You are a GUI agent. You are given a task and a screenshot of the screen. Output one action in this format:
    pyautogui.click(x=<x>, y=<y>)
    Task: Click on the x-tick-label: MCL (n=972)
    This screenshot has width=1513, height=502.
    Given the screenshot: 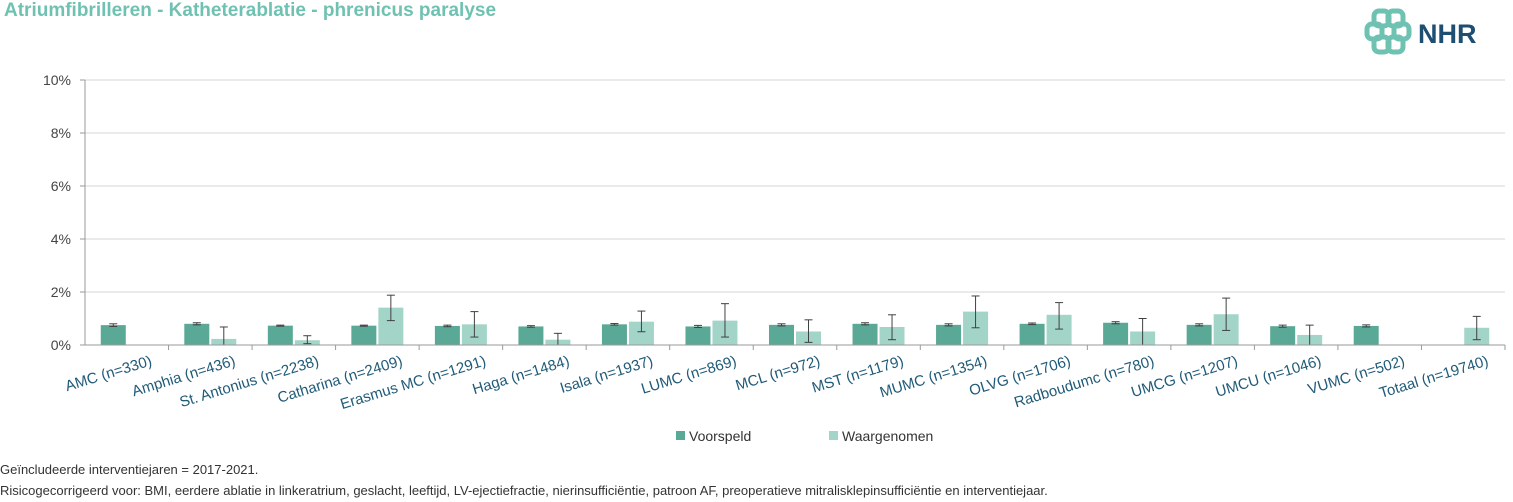 What is the action you would take?
    pyautogui.click(x=778, y=374)
    